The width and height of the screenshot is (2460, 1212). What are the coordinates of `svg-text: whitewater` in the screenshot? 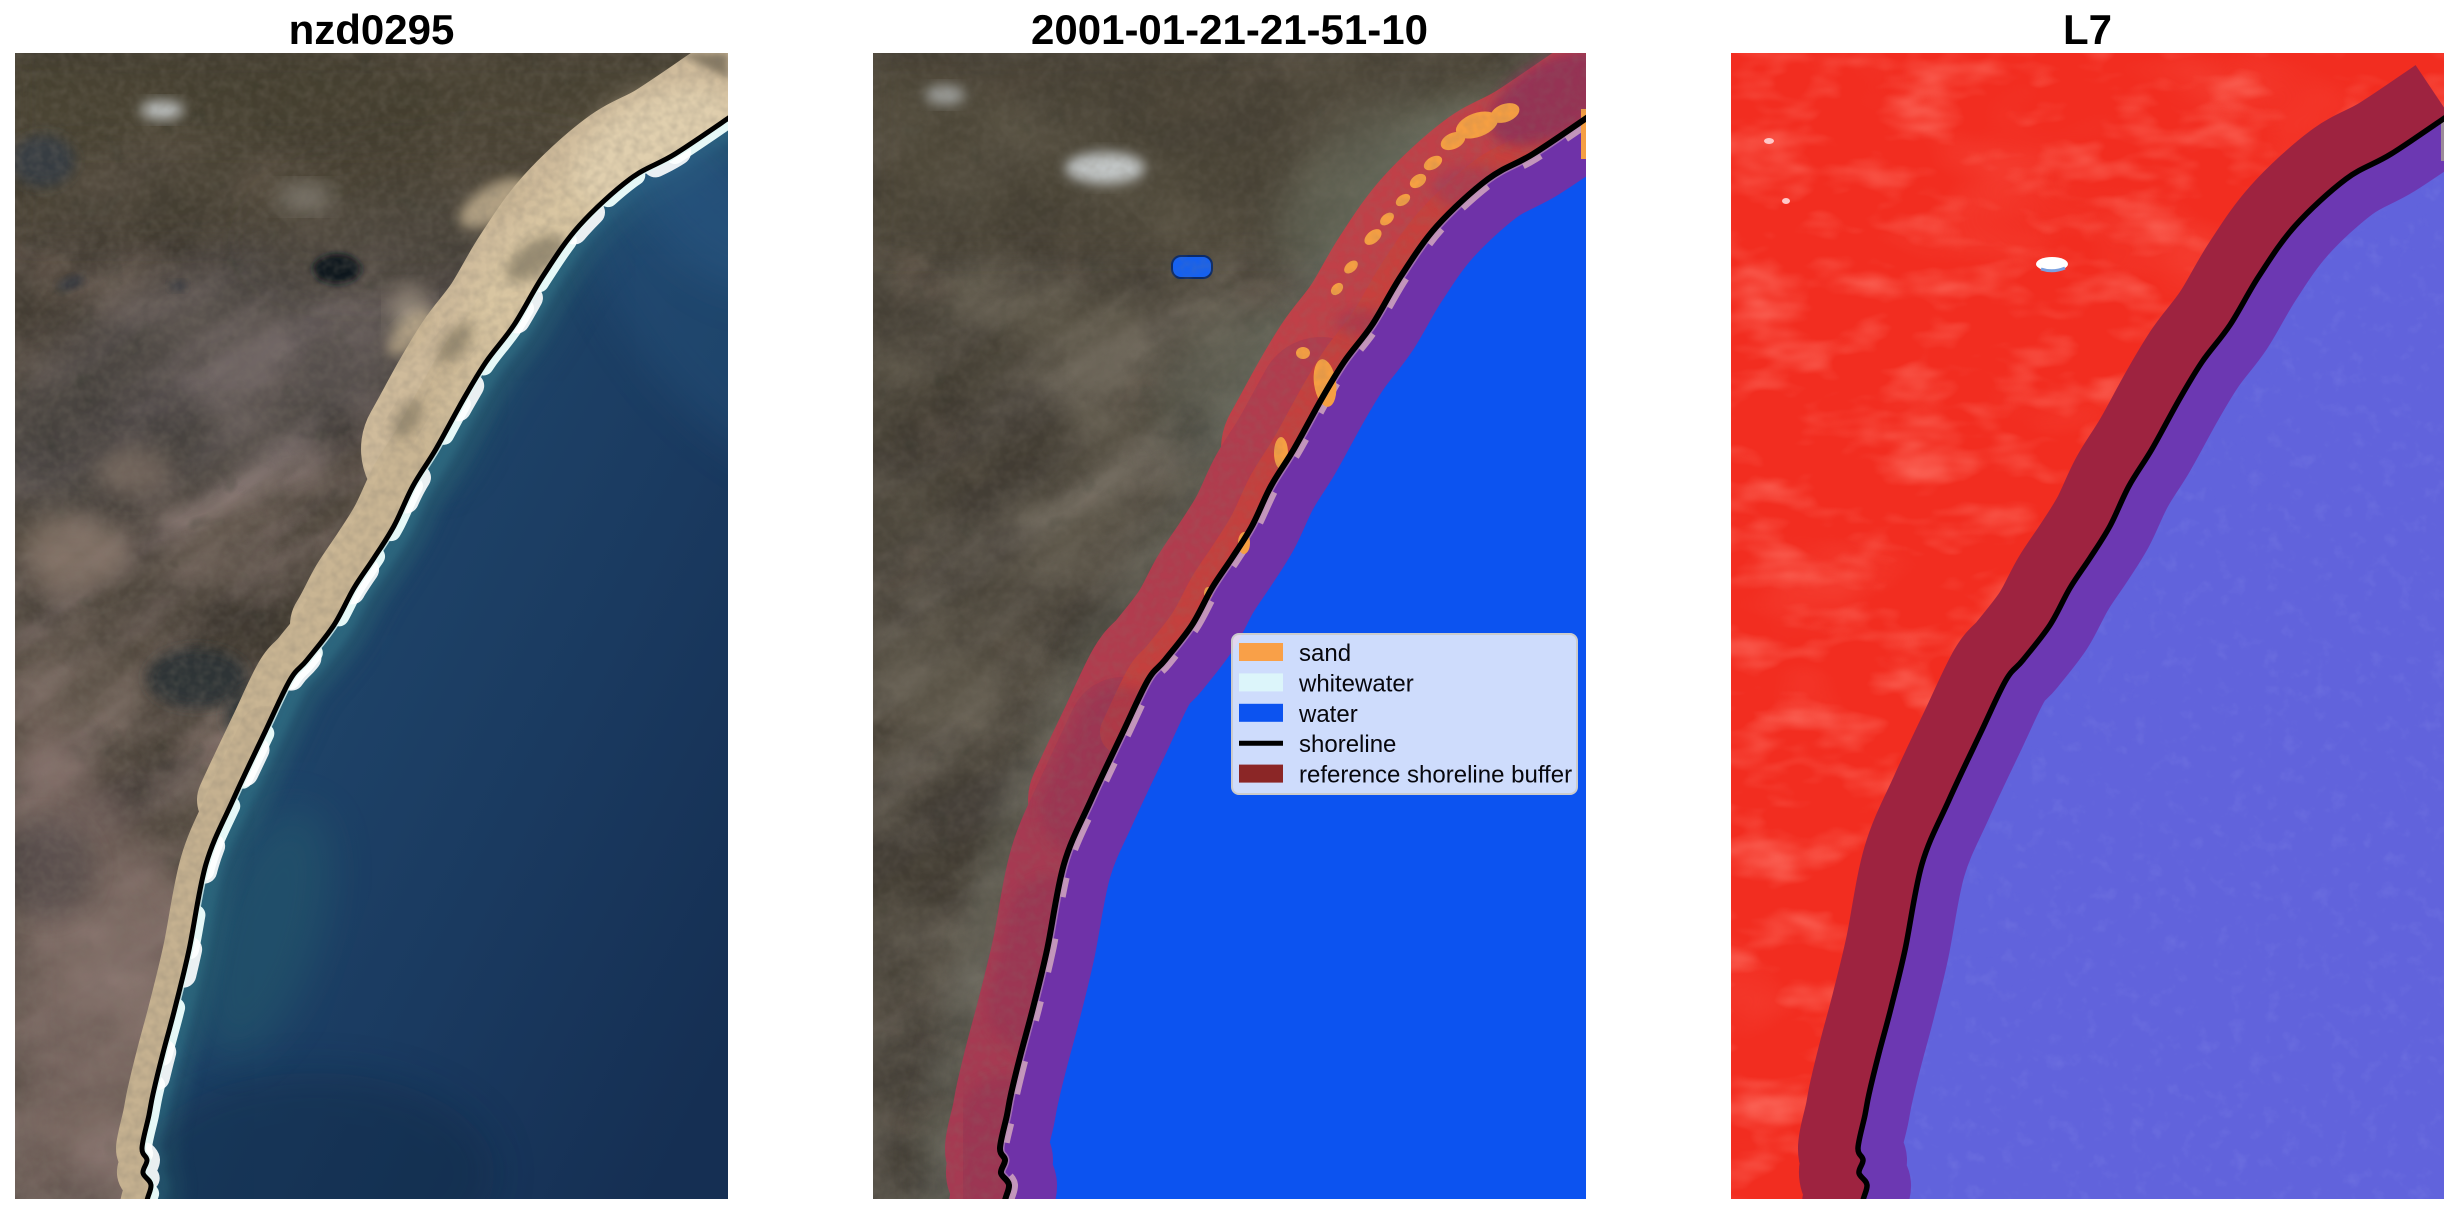 It's located at (1356, 683).